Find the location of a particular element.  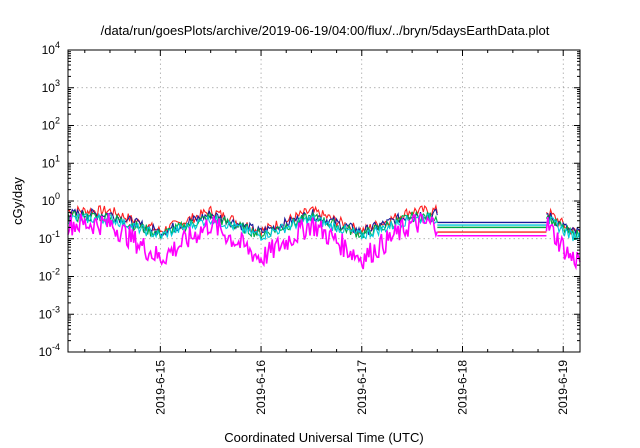

y-tick-label: 10⁰ is located at coordinates (51, 199).